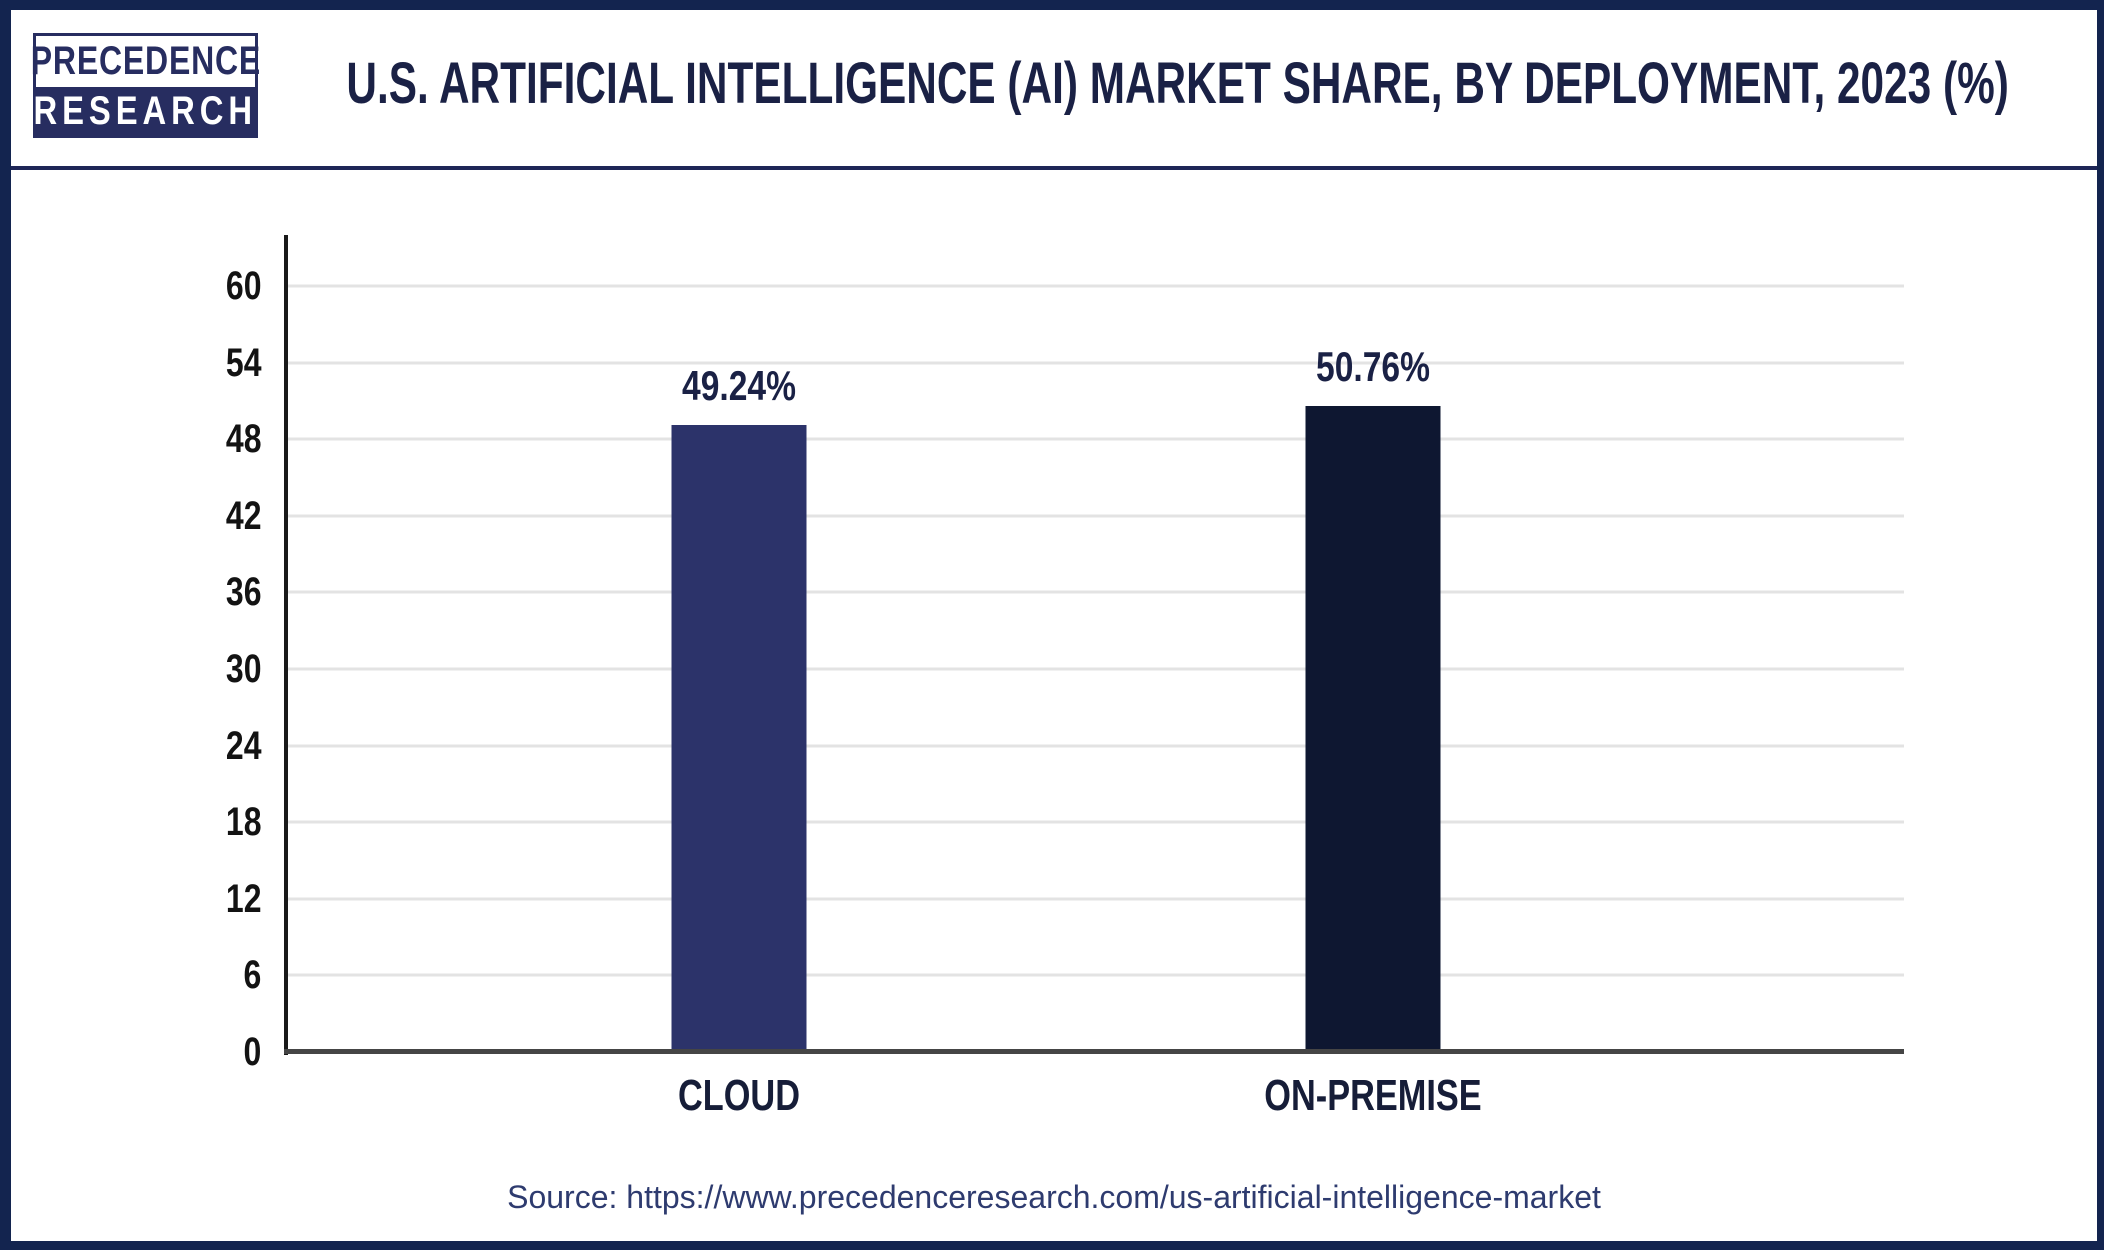 The image size is (2104, 1250). What do you see at coordinates (243, 286) in the screenshot?
I see `y-tick-label-60: 60` at bounding box center [243, 286].